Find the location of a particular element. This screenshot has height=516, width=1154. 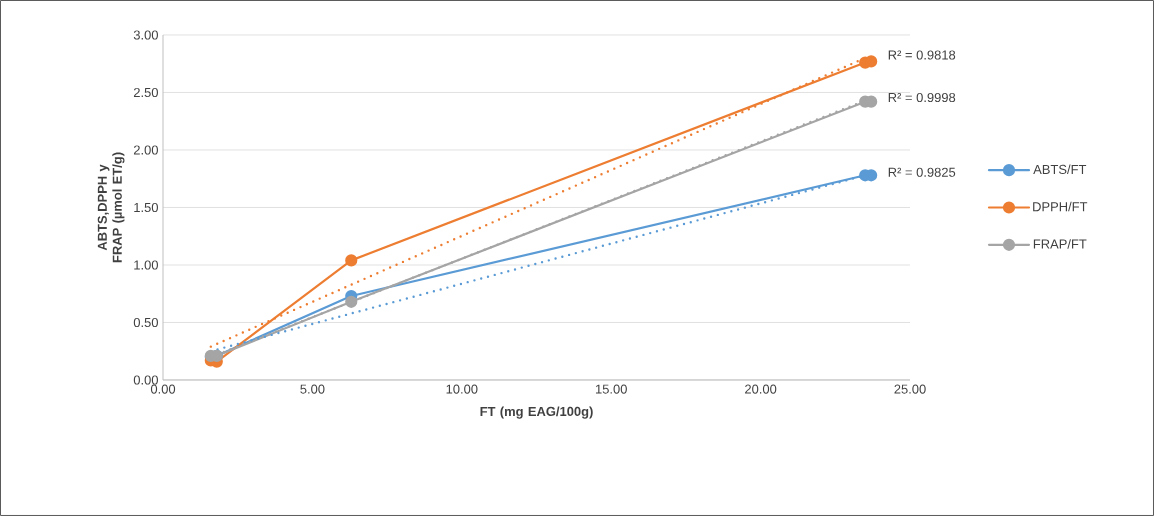

y-axis-title: ABTS,DPPH y FRAP (µmol ET/g) is located at coordinates (111, 207).